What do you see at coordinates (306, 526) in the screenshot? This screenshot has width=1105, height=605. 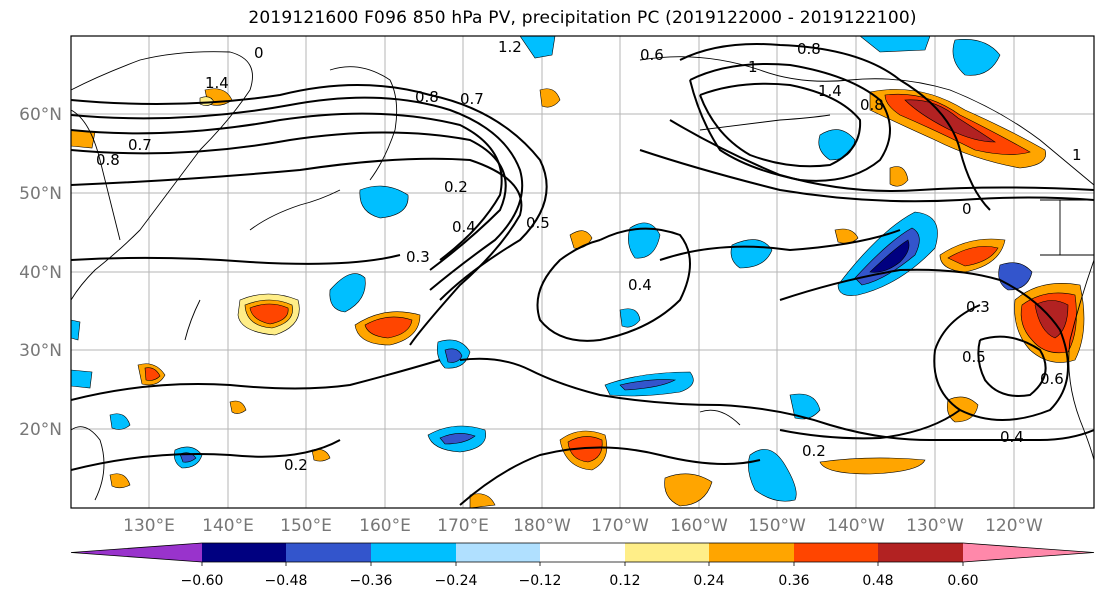 I see `lon-label: 150°E` at bounding box center [306, 526].